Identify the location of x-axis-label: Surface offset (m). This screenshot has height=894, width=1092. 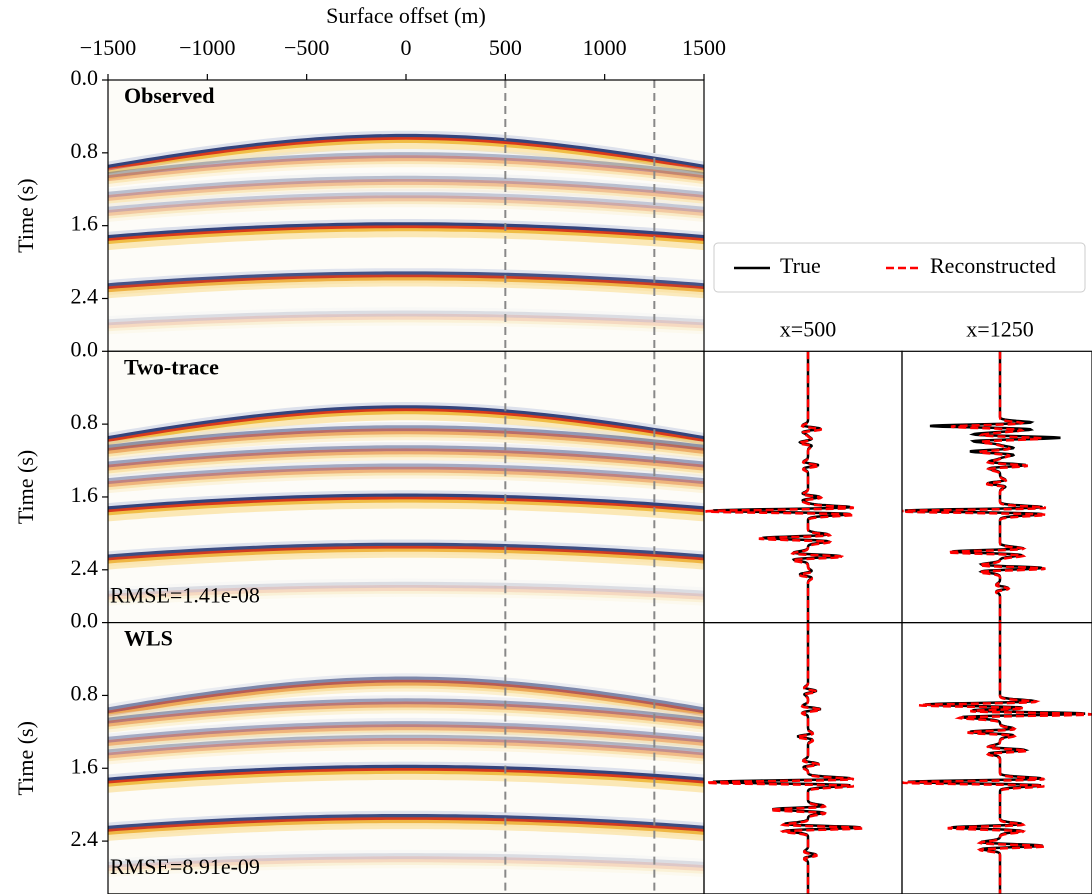
(406, 15).